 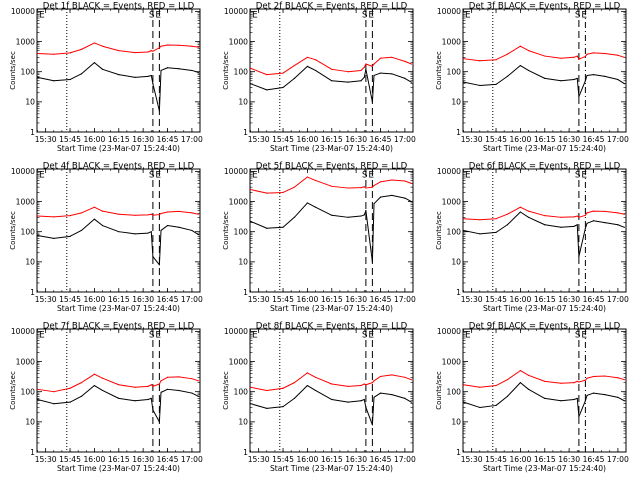 What do you see at coordinates (365, 336) in the screenshot?
I see `time-marker-label: S` at bounding box center [365, 336].